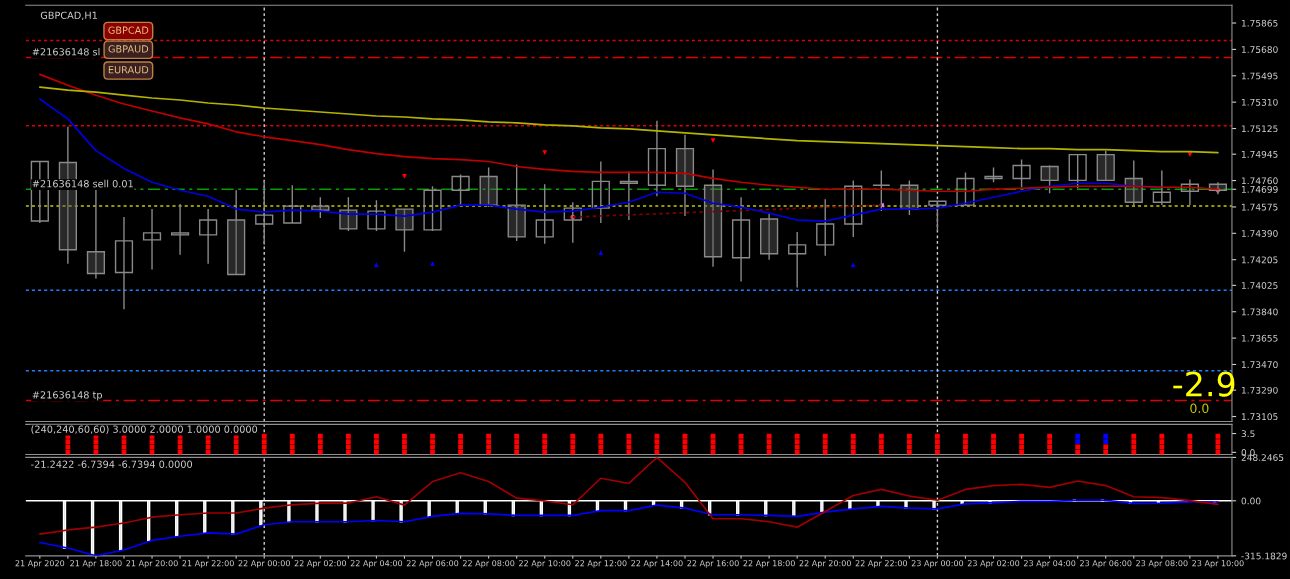  Describe the element at coordinates (1264, 556) in the screenshot. I see `y-tick-label: -315.1829` at that location.